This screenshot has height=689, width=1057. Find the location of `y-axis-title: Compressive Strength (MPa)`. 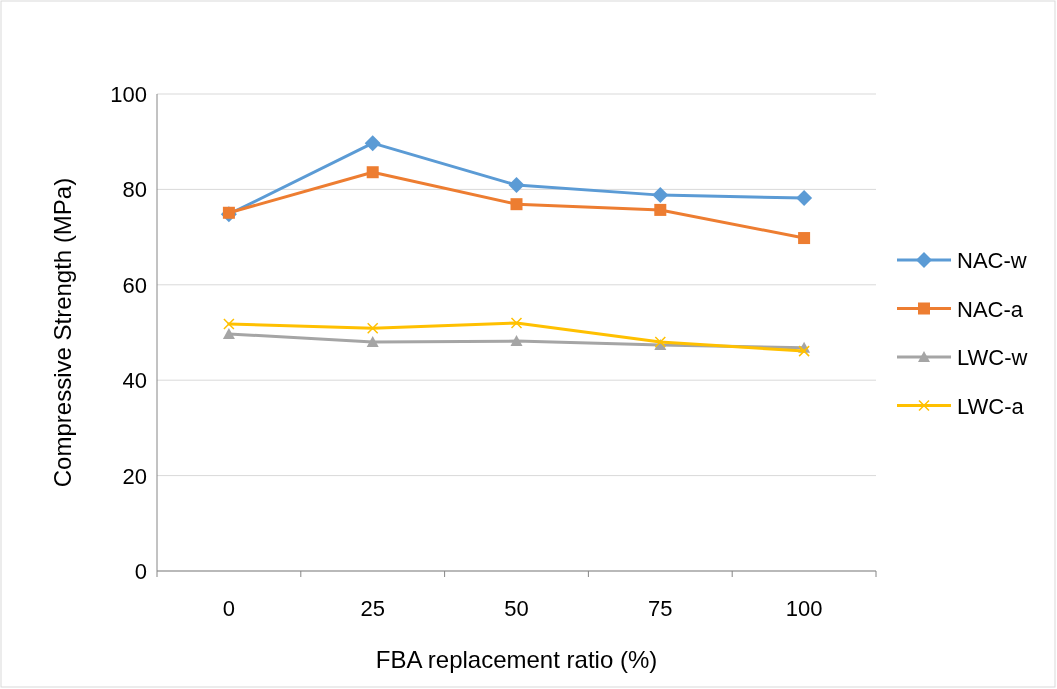

y-axis-title: Compressive Strength (MPa) is located at coordinates (62, 332).